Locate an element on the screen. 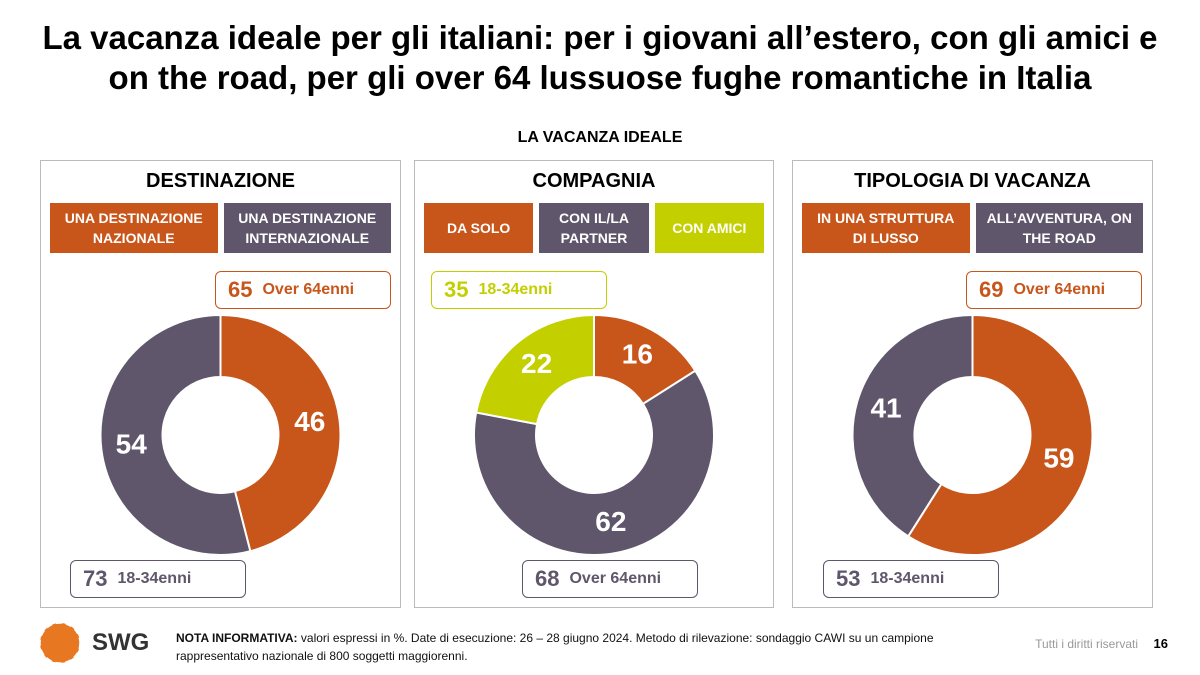  logo: SWG is located at coordinates (121, 642).